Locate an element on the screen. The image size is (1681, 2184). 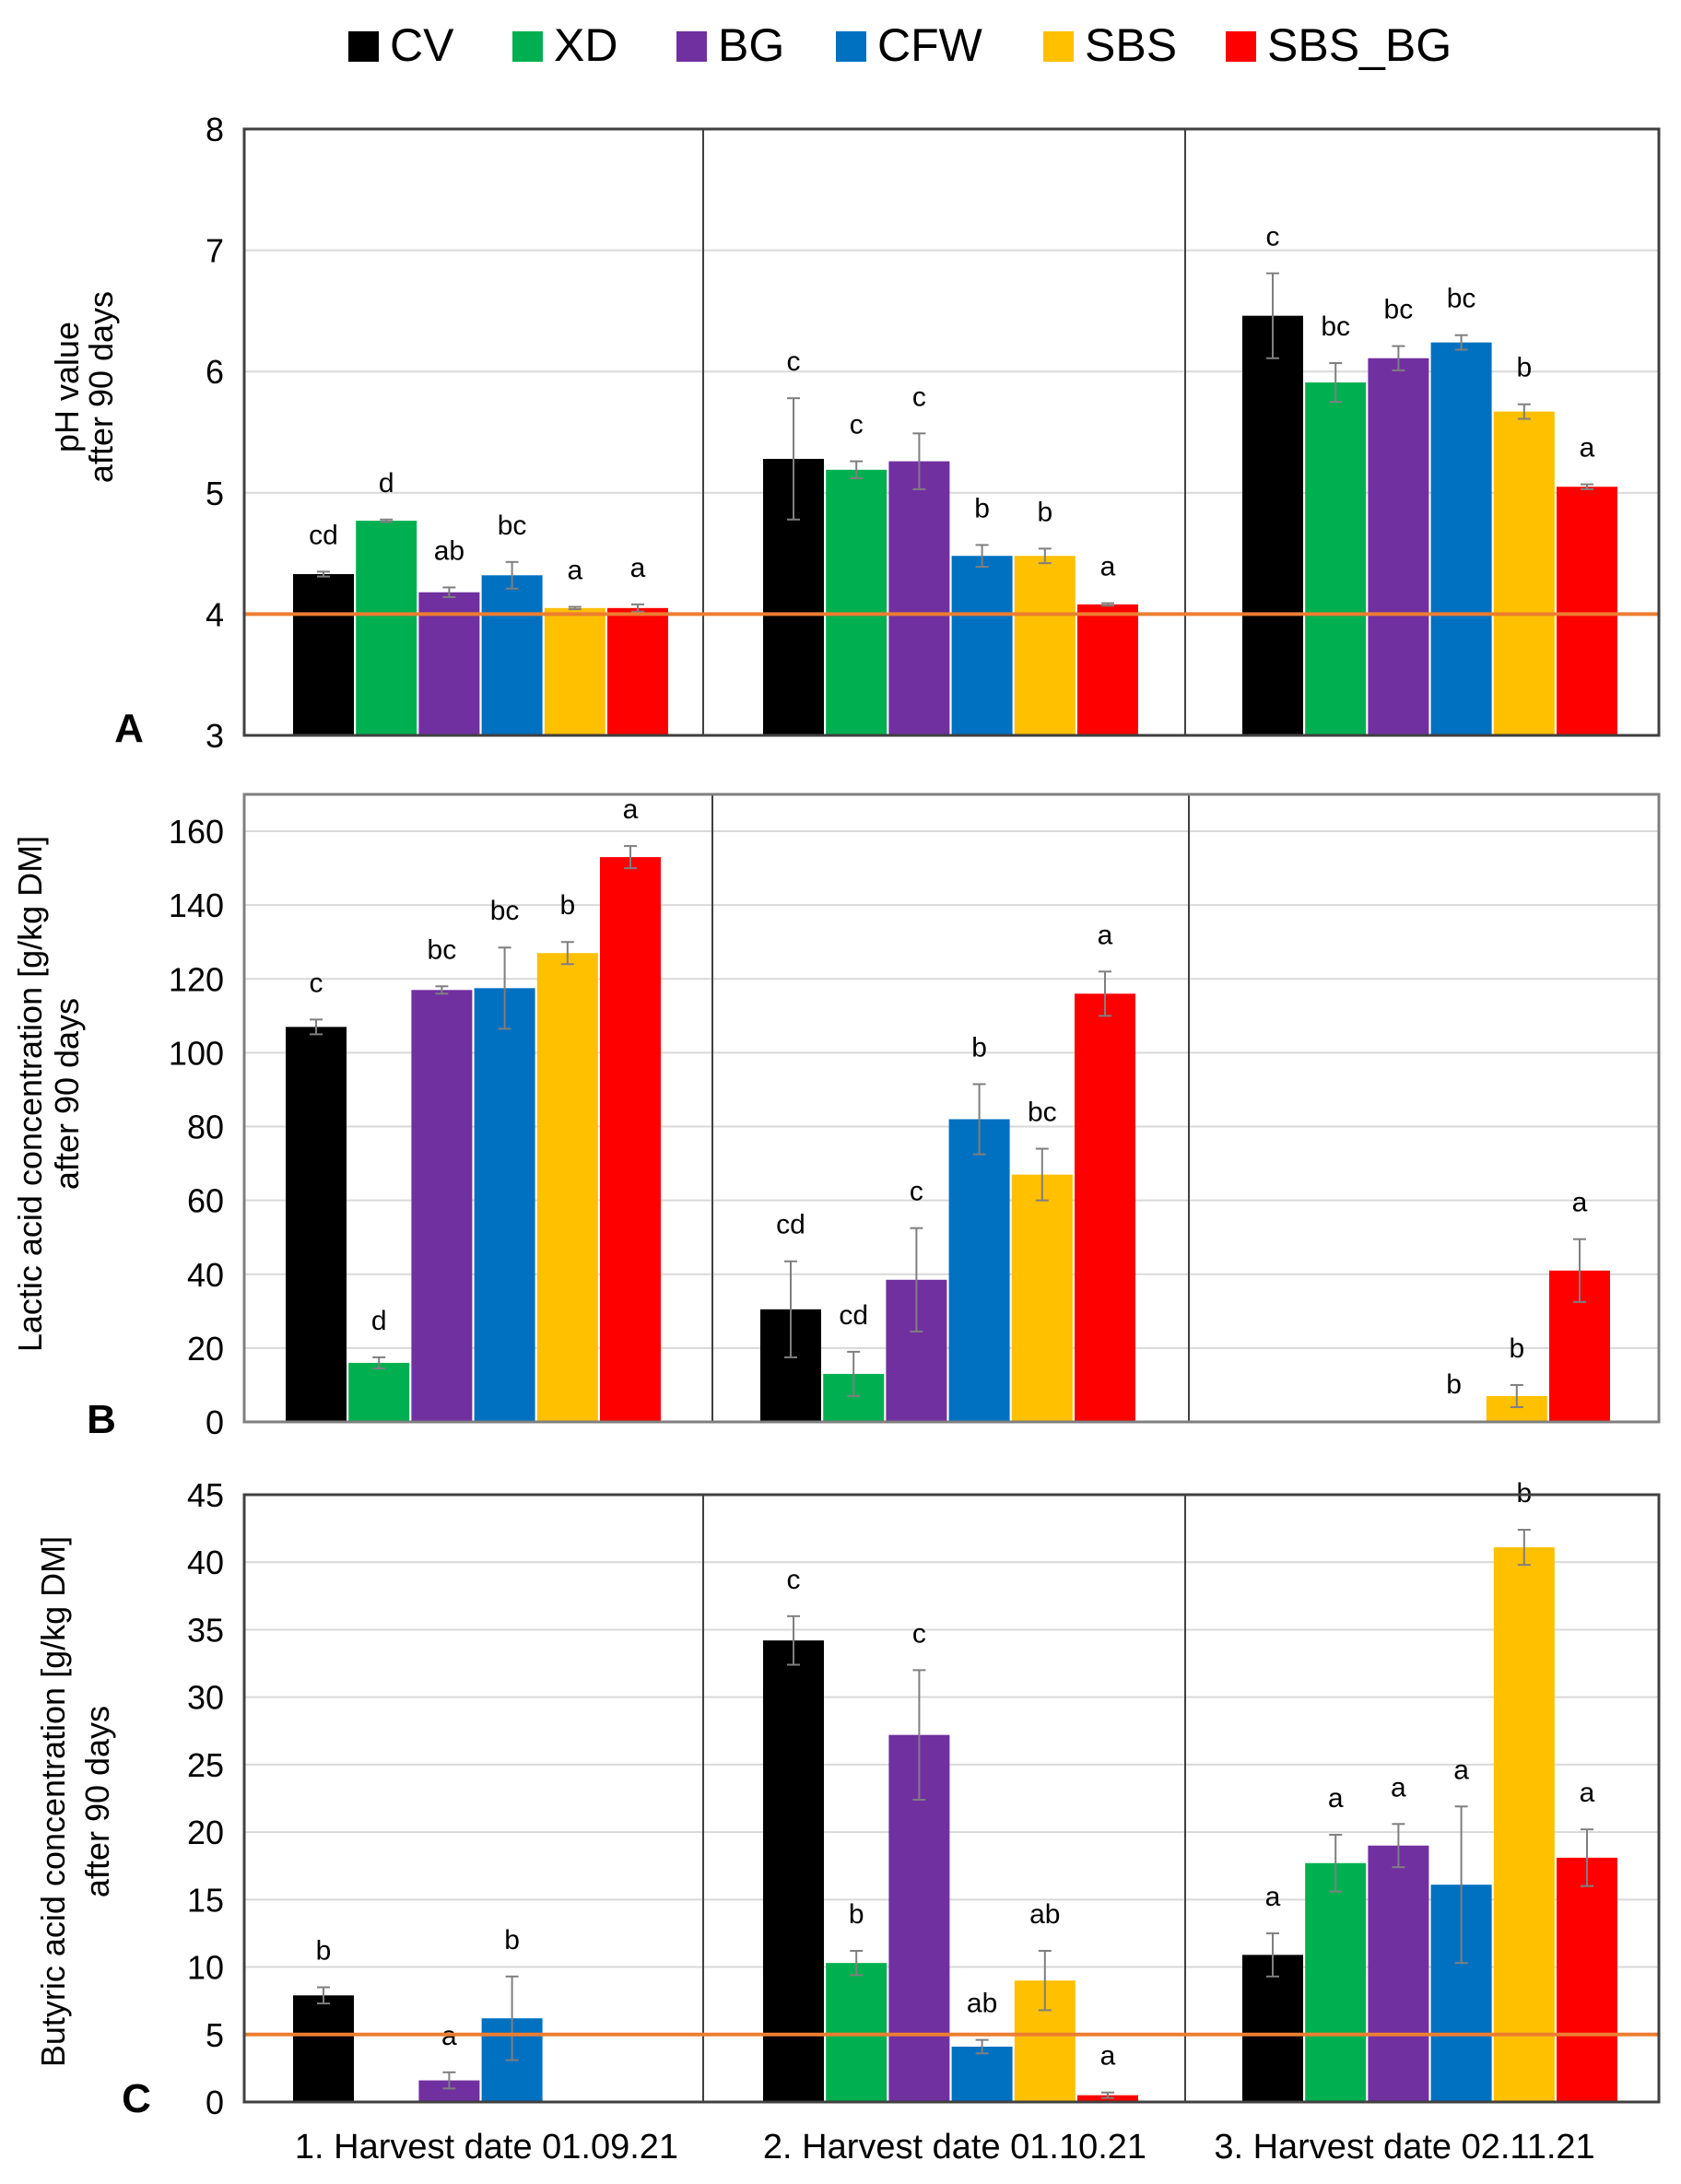
y-tick-label: 6 is located at coordinates (215, 372).